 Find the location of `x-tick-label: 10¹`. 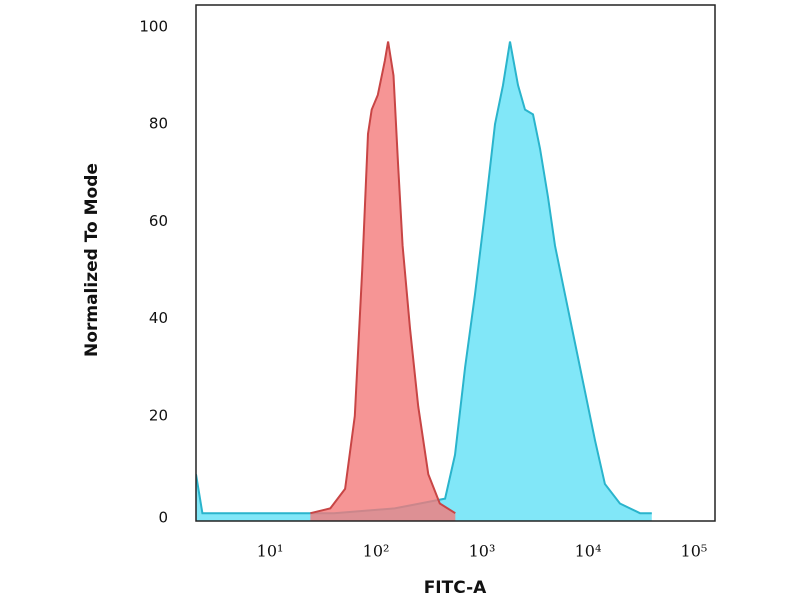

x-tick-label: 10¹ is located at coordinates (270, 551).